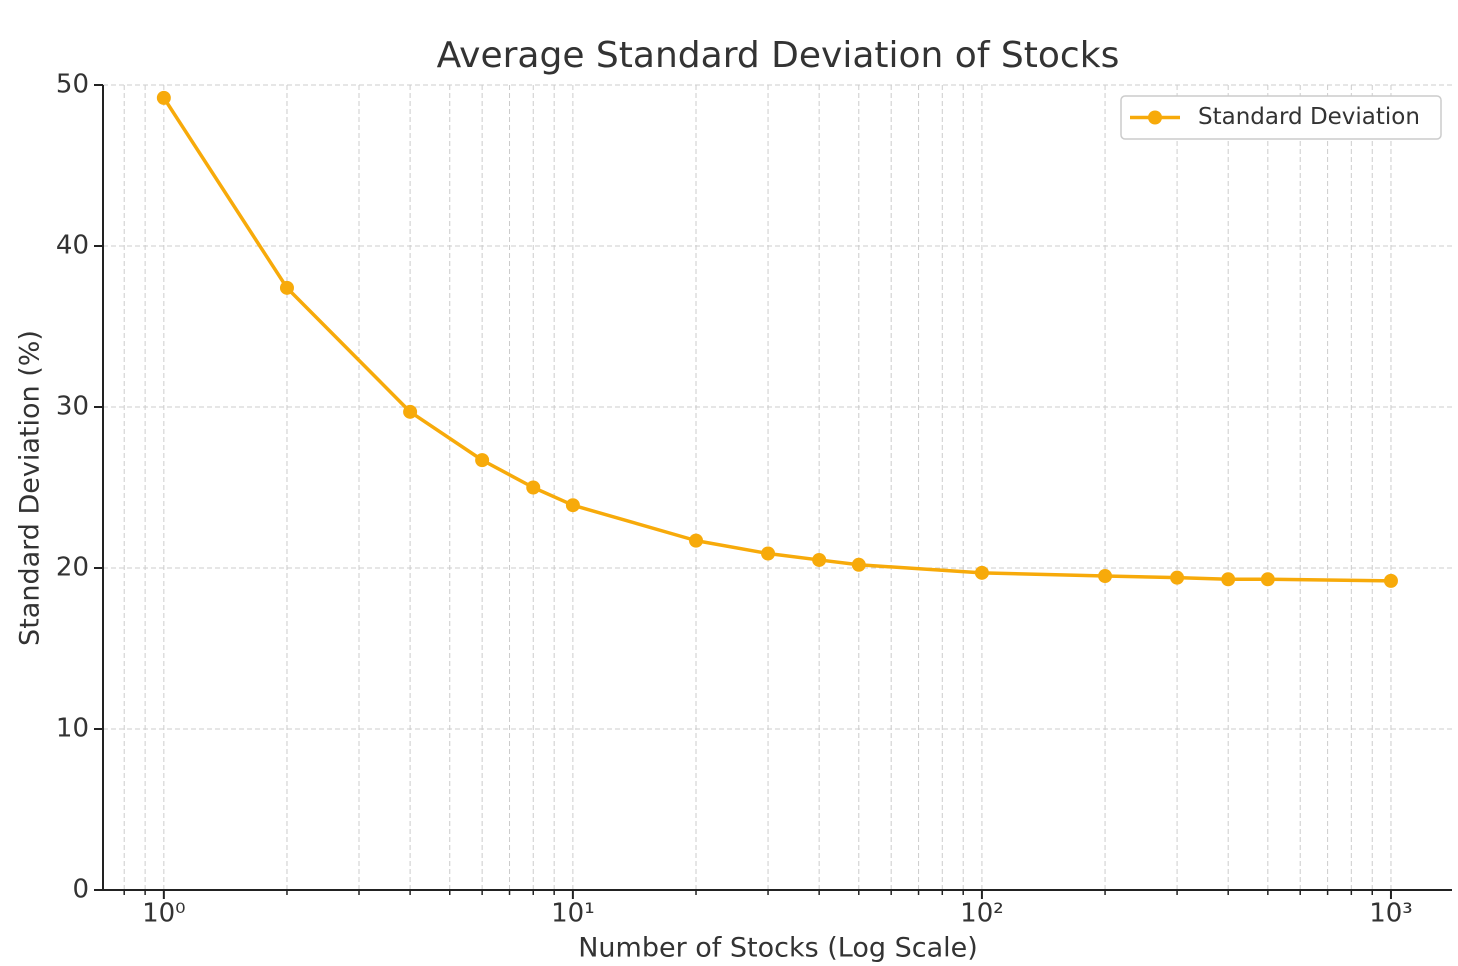  I want to click on legend-marker, so click(1155, 117).